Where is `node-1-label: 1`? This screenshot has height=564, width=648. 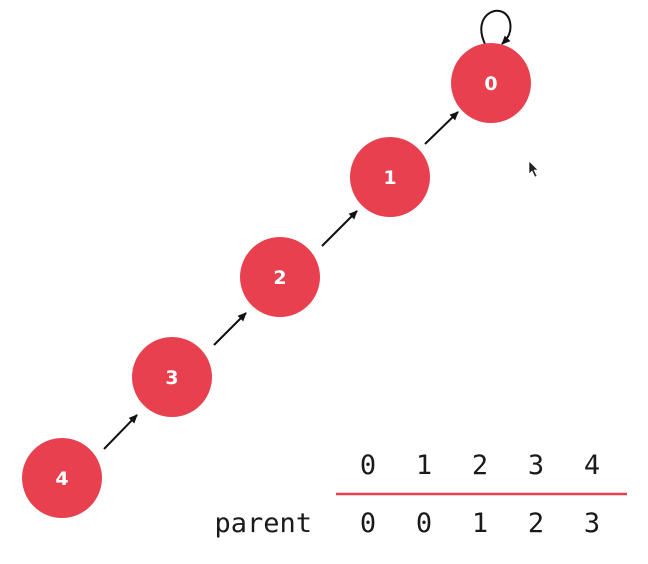 node-1-label: 1 is located at coordinates (389, 178).